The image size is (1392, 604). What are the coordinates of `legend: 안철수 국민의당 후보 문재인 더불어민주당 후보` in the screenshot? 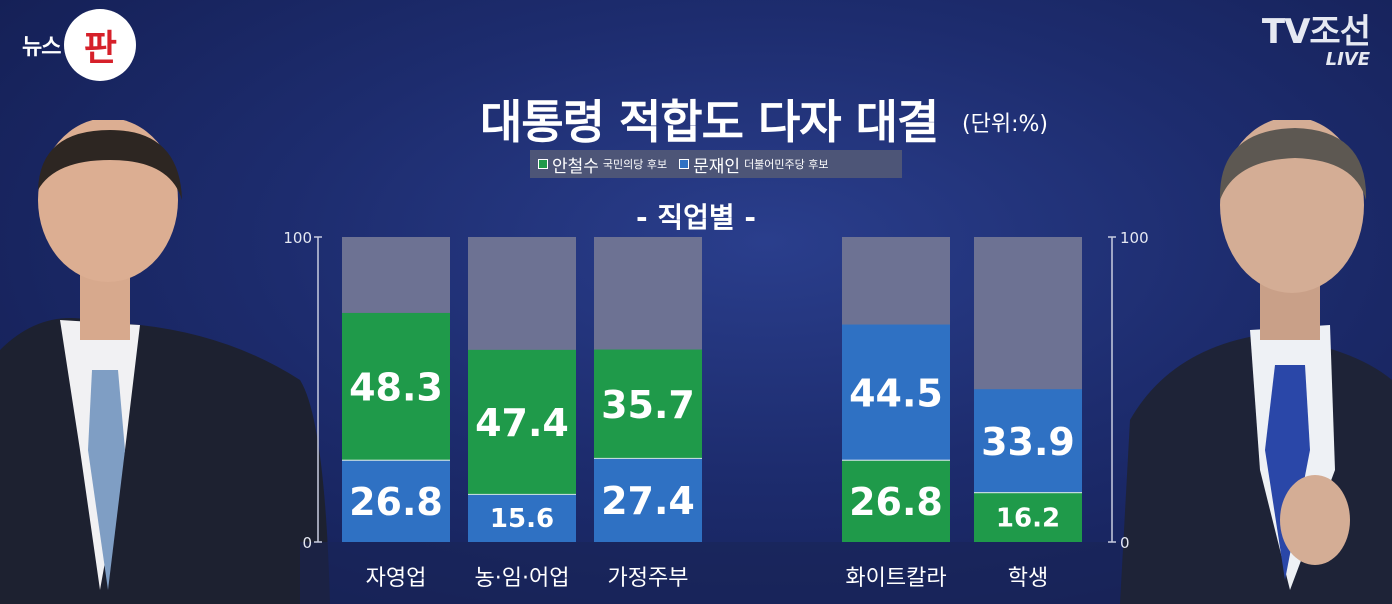 It's located at (716, 164).